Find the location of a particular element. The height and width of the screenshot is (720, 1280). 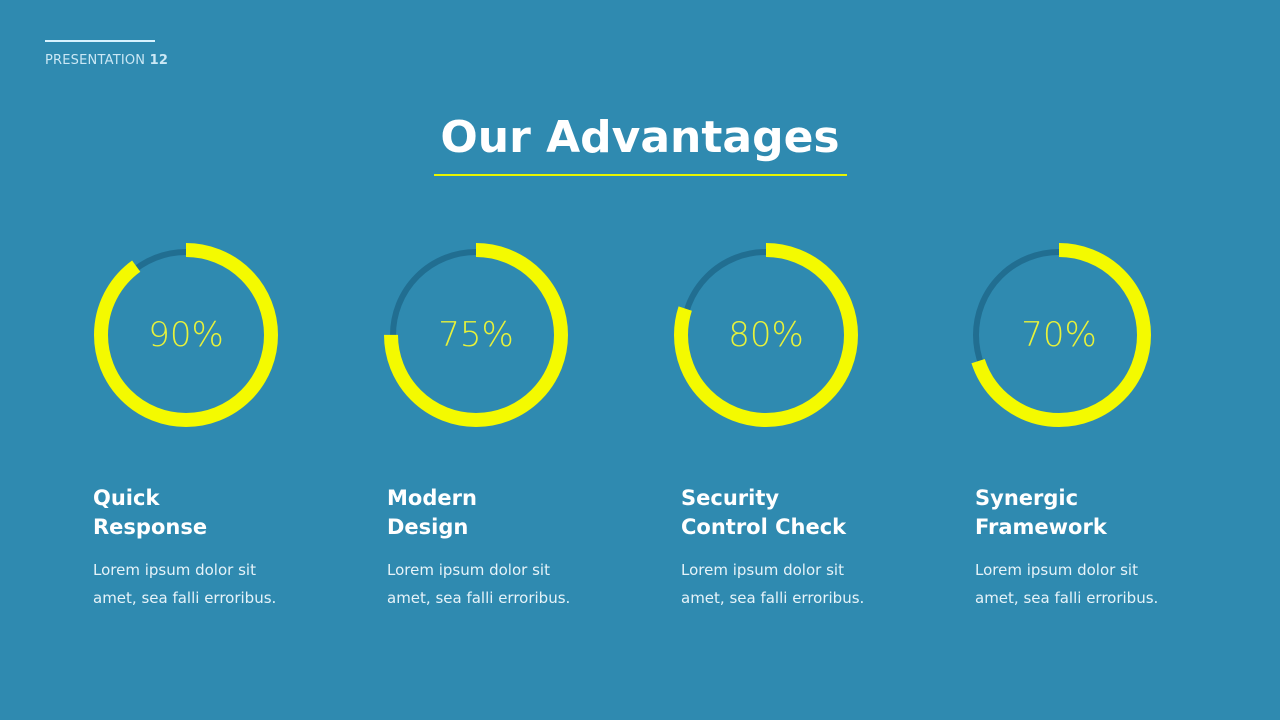

header-rule is located at coordinates (100, 41).